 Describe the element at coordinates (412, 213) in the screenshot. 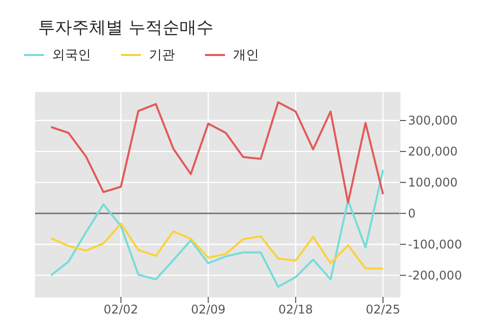

I see `y-tick-label: 0` at that location.